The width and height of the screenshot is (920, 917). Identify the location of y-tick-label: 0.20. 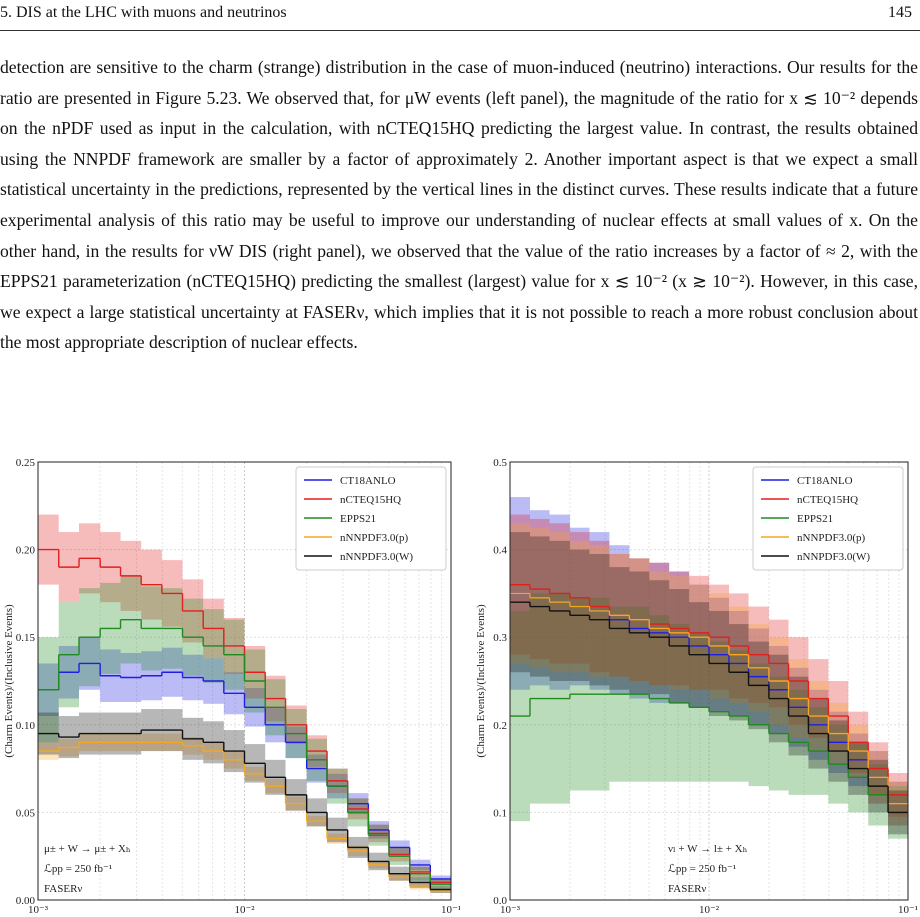
(26, 551).